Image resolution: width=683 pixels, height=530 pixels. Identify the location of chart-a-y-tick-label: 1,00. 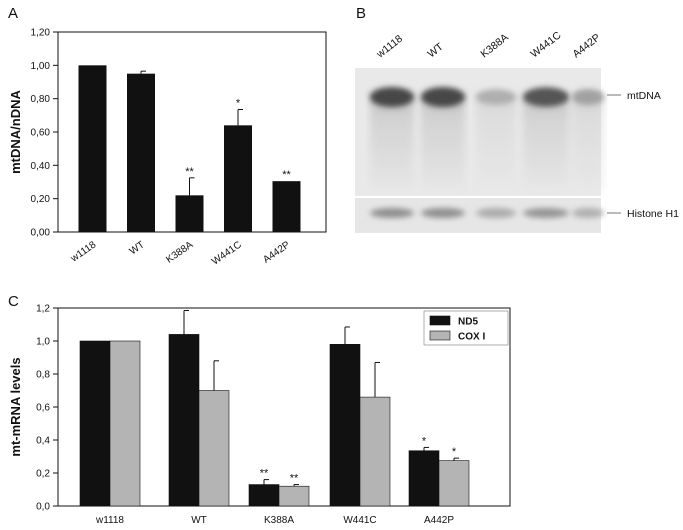
(41, 66).